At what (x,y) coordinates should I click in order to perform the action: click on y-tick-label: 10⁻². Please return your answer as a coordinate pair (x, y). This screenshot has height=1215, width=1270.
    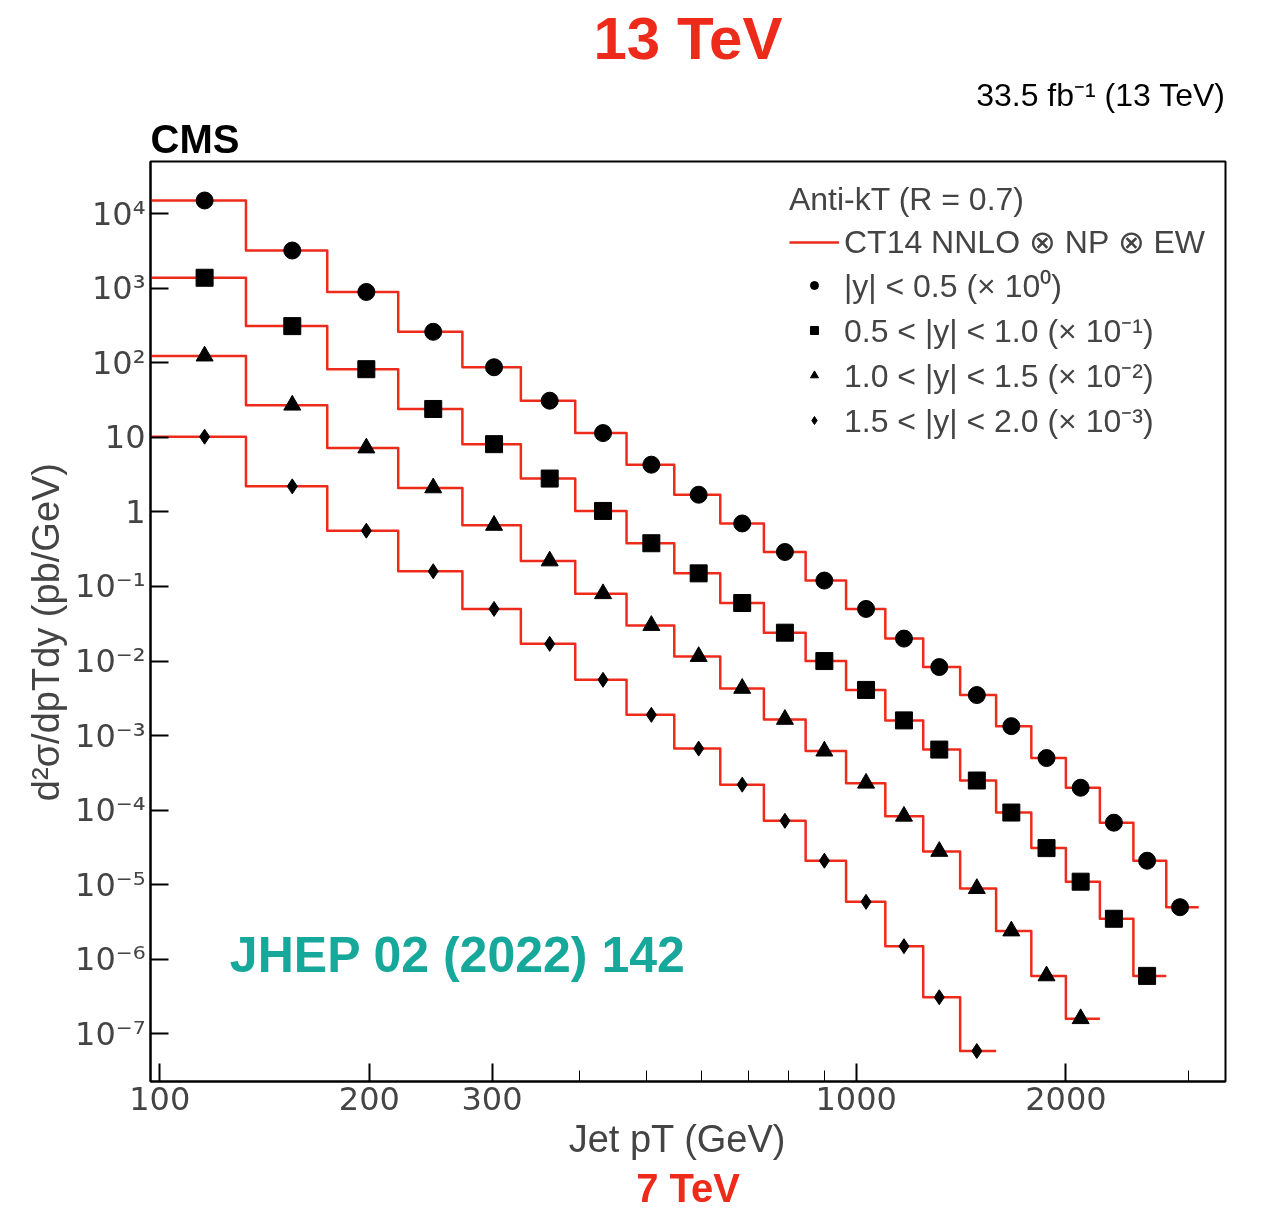
    Looking at the image, I should click on (110, 661).